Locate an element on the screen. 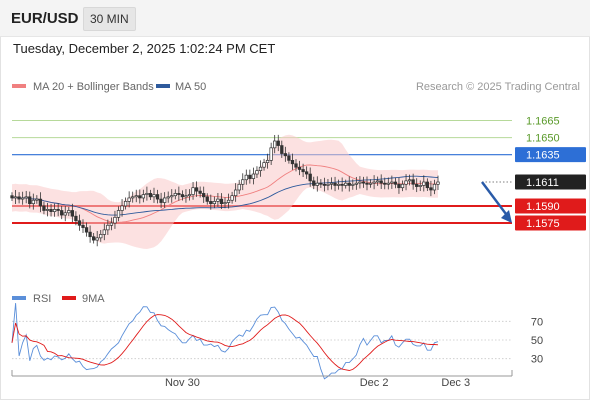 The image size is (590, 400). symbol-title: EUR/USD is located at coordinates (45, 18).